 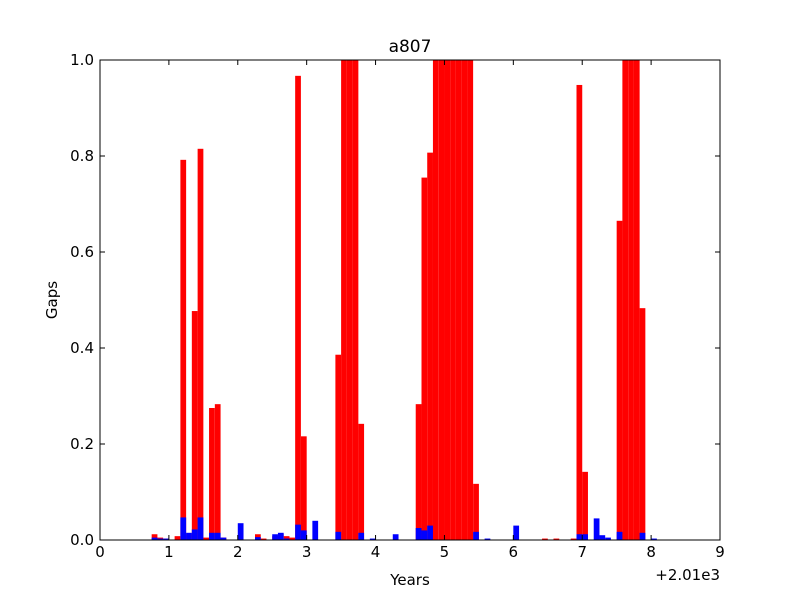 I want to click on x-tick-label: 3, so click(x=307, y=552).